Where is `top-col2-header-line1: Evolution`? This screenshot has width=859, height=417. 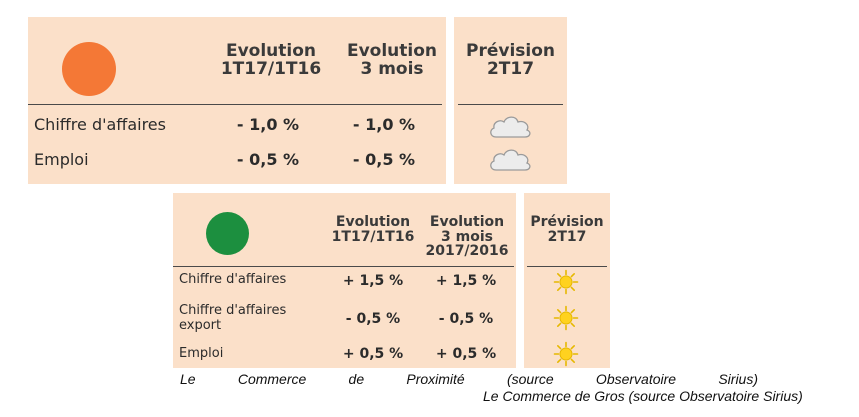 top-col2-header-line1: Evolution is located at coordinates (392, 51).